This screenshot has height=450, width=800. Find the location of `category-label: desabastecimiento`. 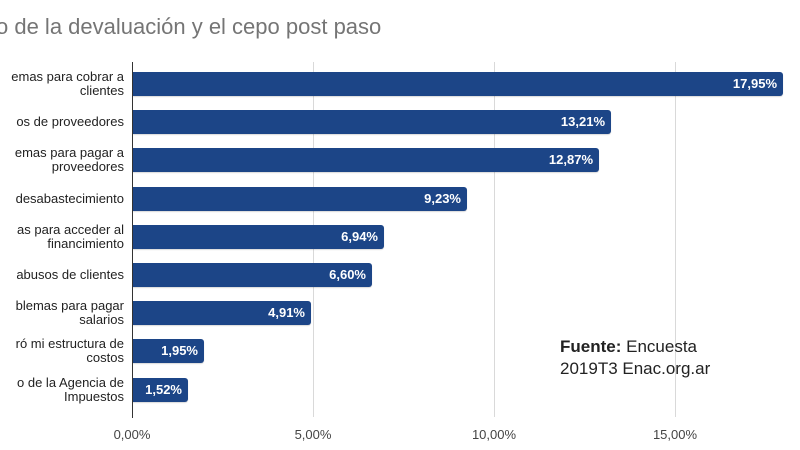

category-label: desabastecimiento is located at coordinates (69, 198).